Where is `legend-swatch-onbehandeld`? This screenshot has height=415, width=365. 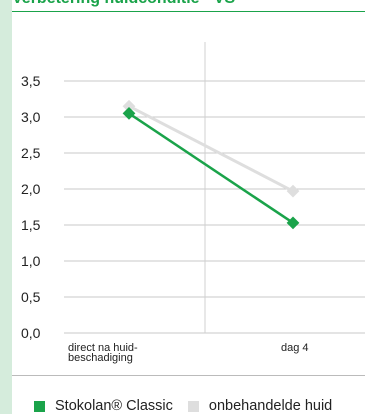 legend-swatch-onbehandeld is located at coordinates (193, 406).